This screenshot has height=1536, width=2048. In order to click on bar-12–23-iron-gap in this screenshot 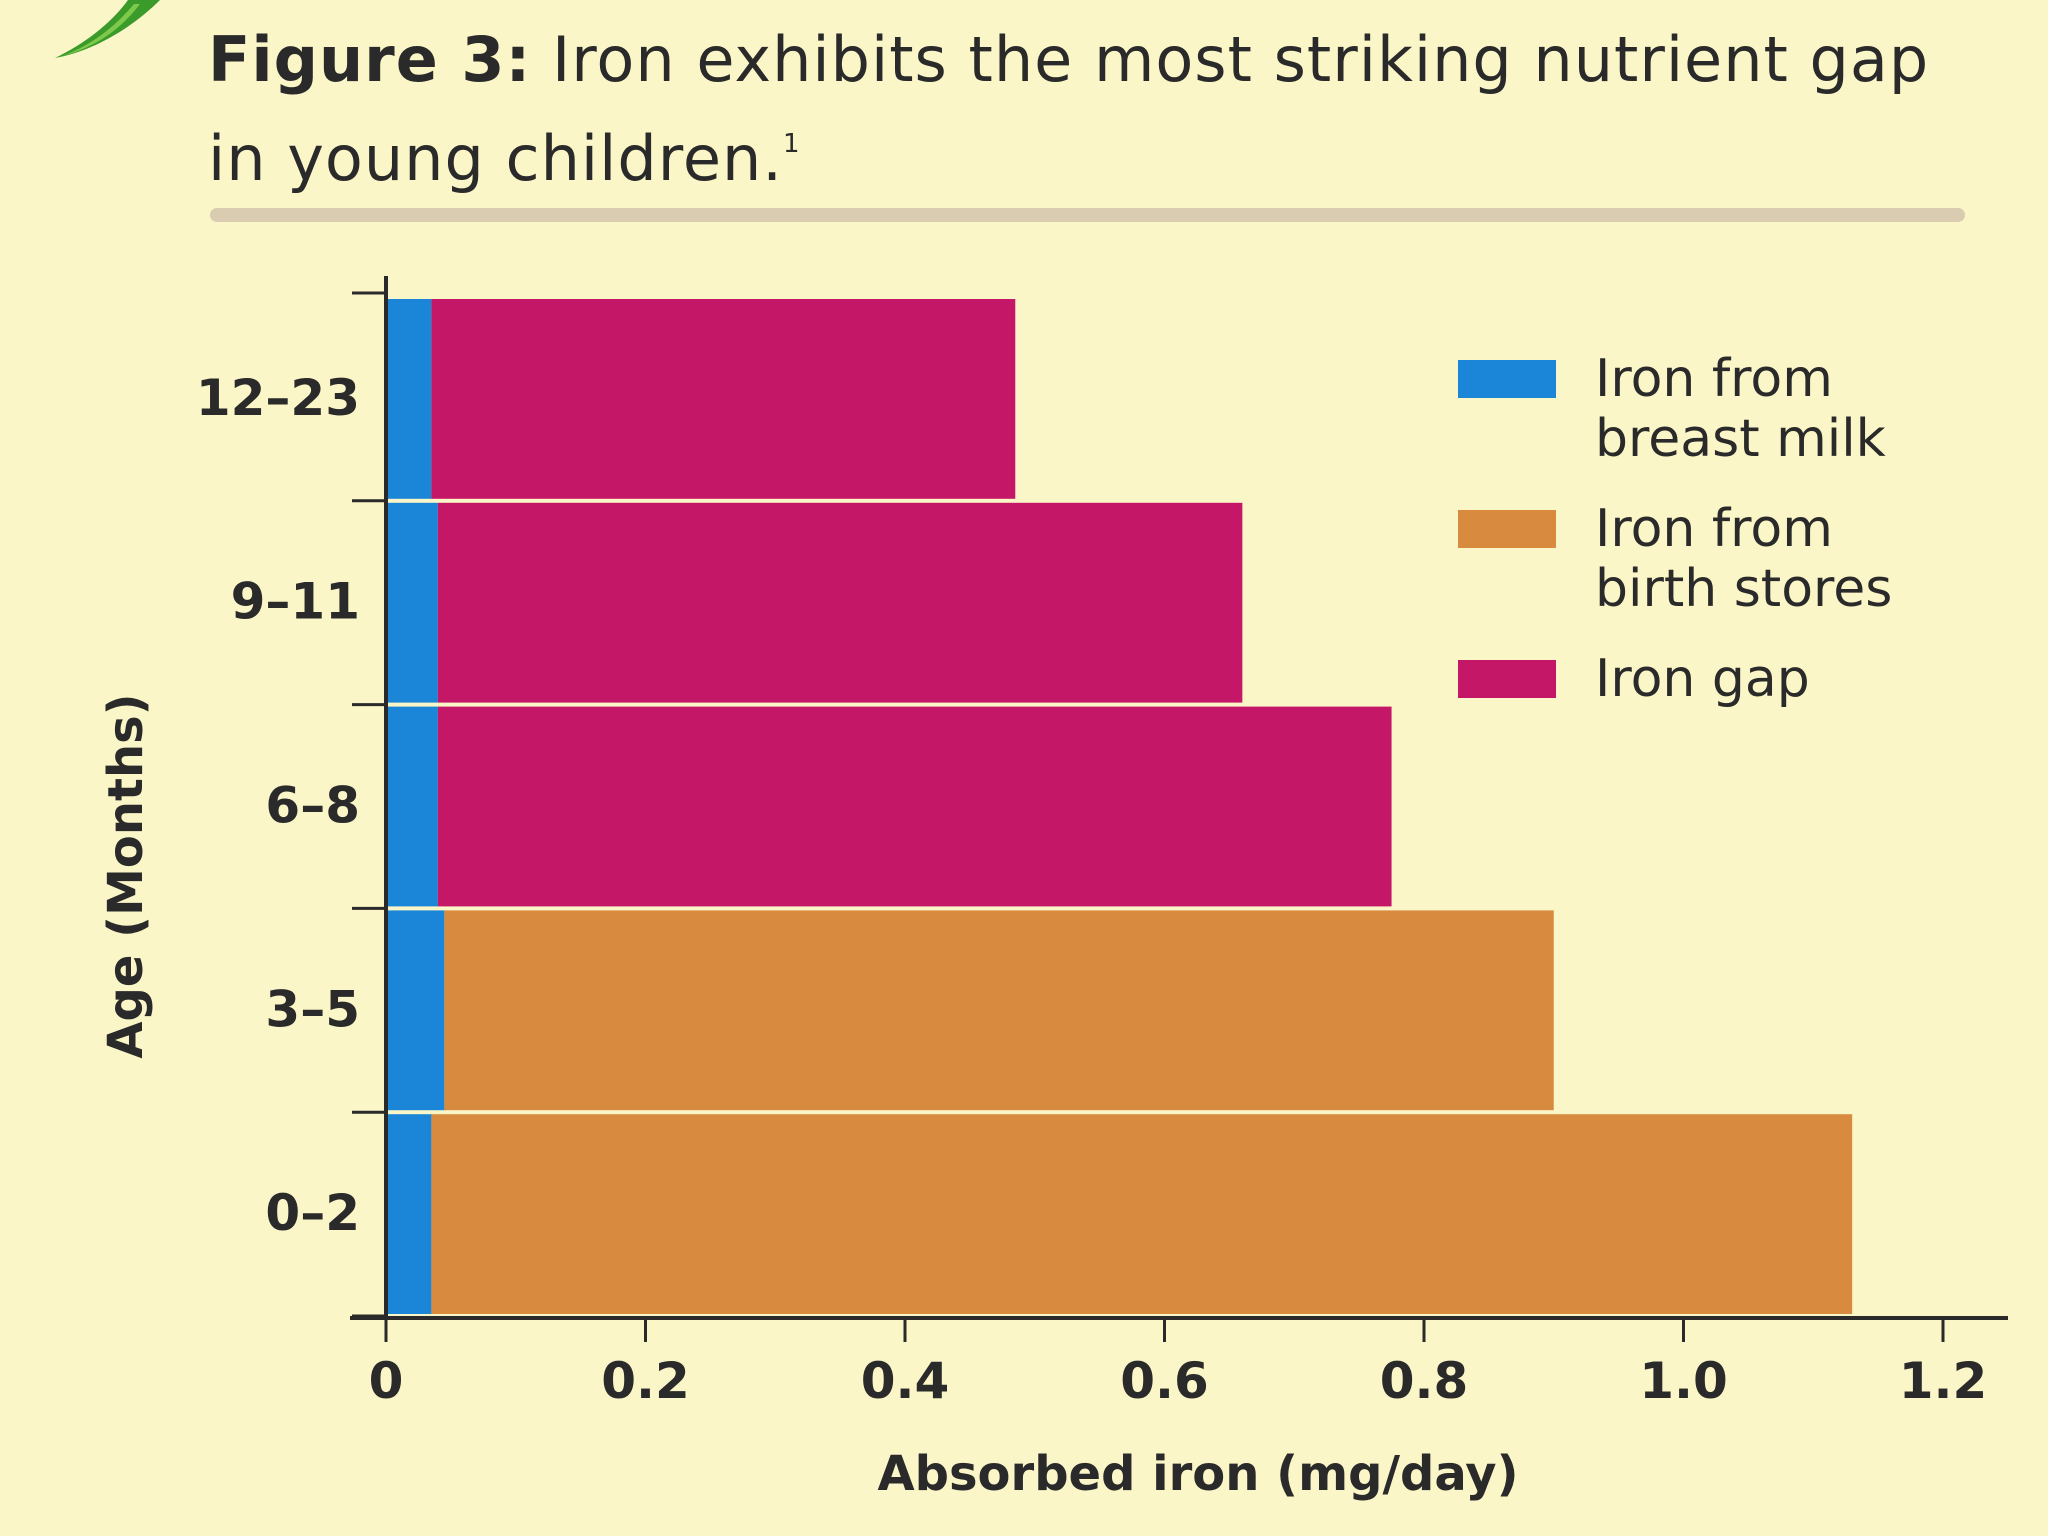, I will do `click(723, 399)`.